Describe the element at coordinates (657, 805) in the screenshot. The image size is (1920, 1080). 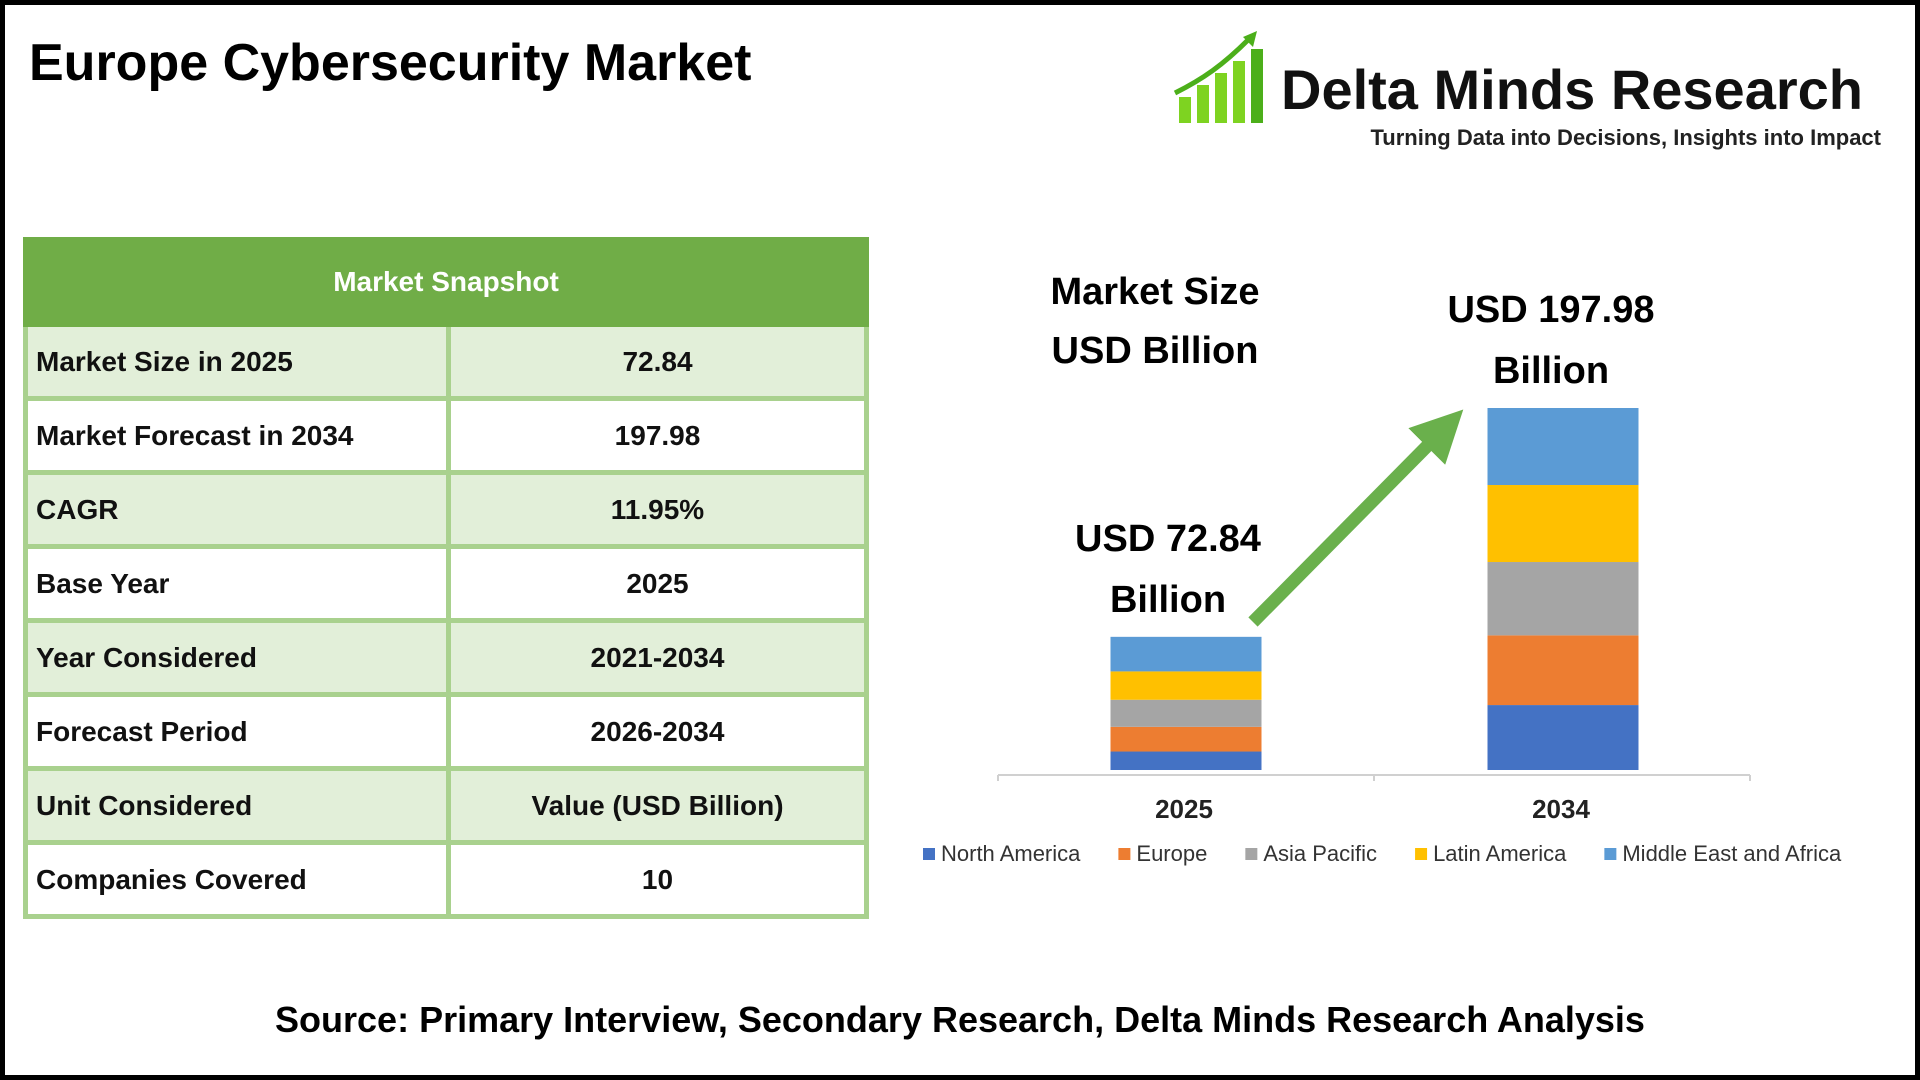
I see `row-value: Value (USD Billion)` at that location.